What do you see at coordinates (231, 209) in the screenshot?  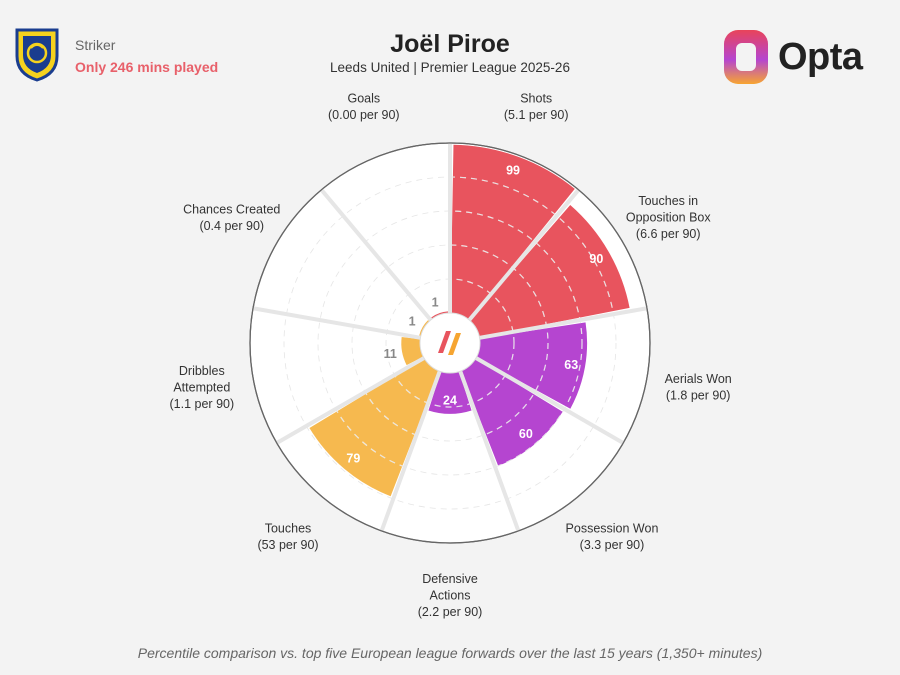 I see `category-label-line: Chances Created` at bounding box center [231, 209].